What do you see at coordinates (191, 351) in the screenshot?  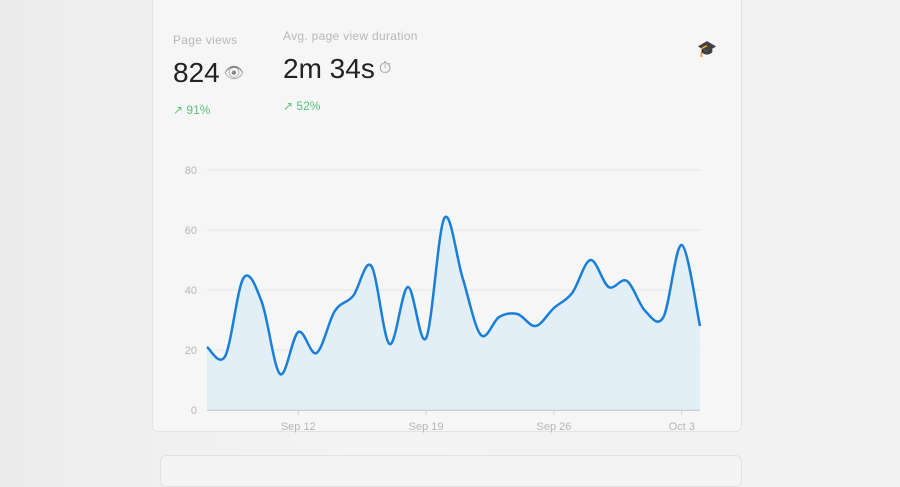 I see `y-tick-label: 20` at bounding box center [191, 351].